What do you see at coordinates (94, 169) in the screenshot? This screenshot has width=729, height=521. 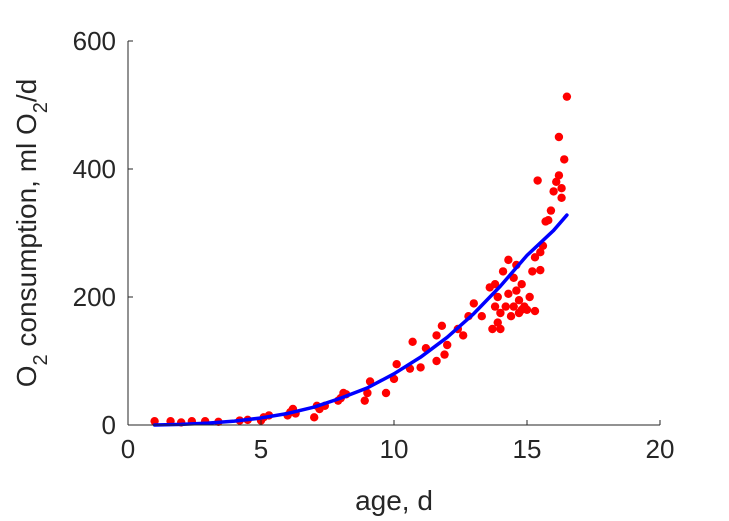 I see `y-tick-label: 400` at bounding box center [94, 169].